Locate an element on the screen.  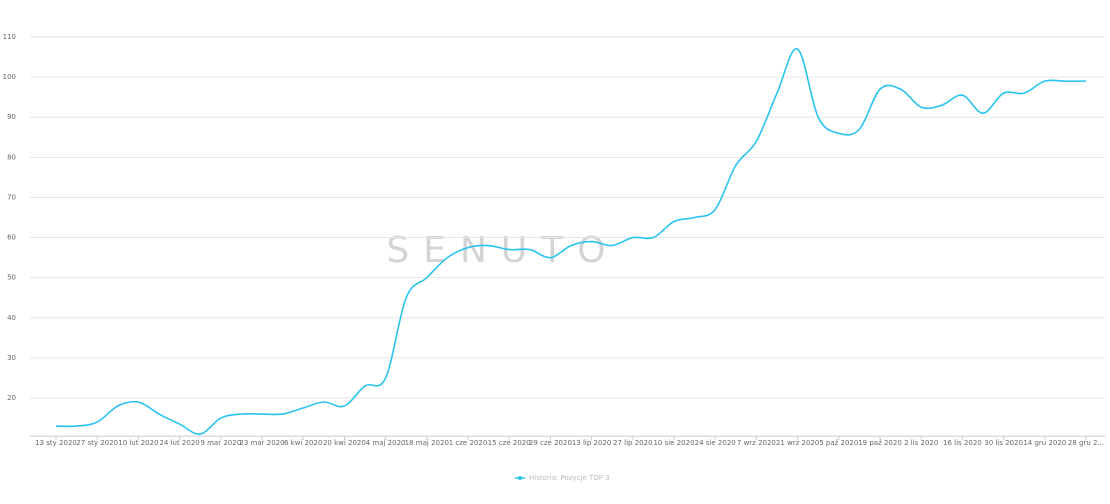
x-tick-label: 1 cze 2020 is located at coordinates (468, 443).